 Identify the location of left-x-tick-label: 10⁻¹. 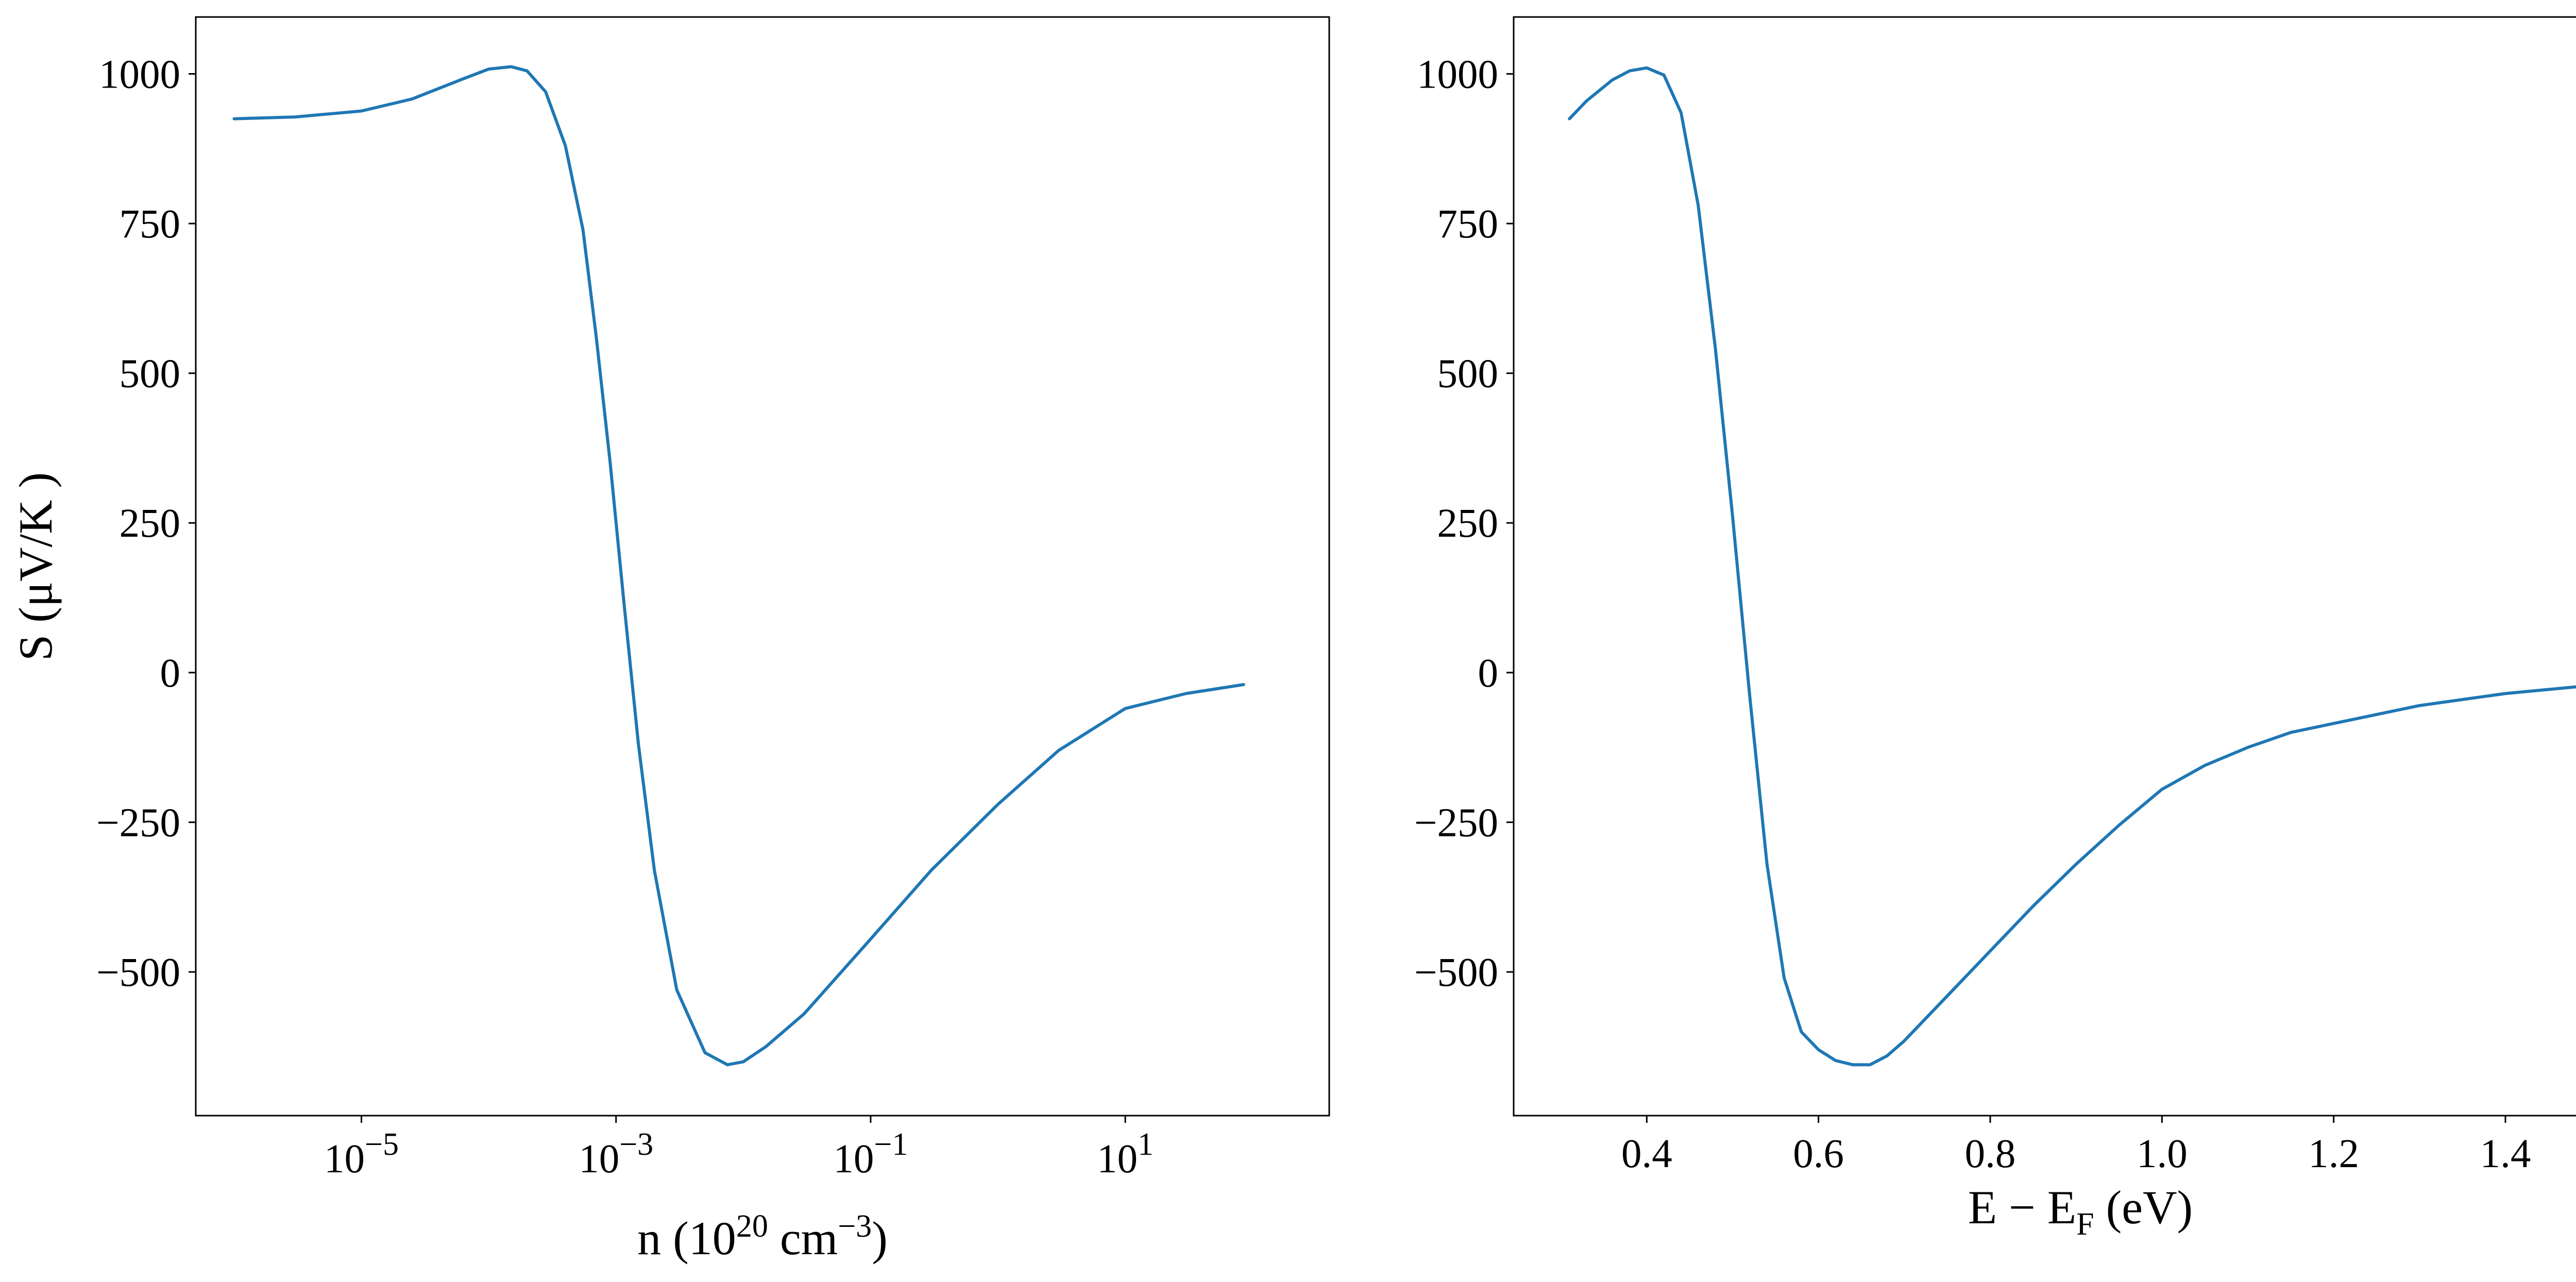
(870, 1154).